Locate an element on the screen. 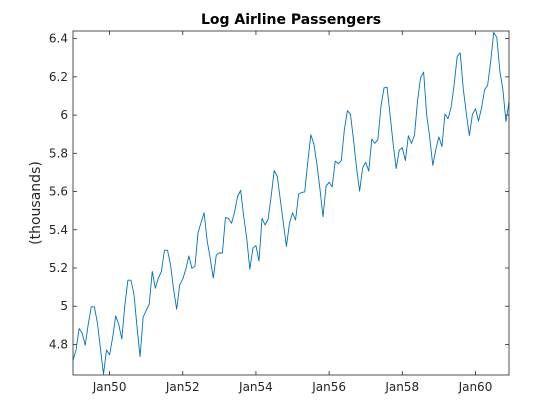 This screenshot has height=420, width=560. y-tick-label: 5.6 is located at coordinates (58, 192).